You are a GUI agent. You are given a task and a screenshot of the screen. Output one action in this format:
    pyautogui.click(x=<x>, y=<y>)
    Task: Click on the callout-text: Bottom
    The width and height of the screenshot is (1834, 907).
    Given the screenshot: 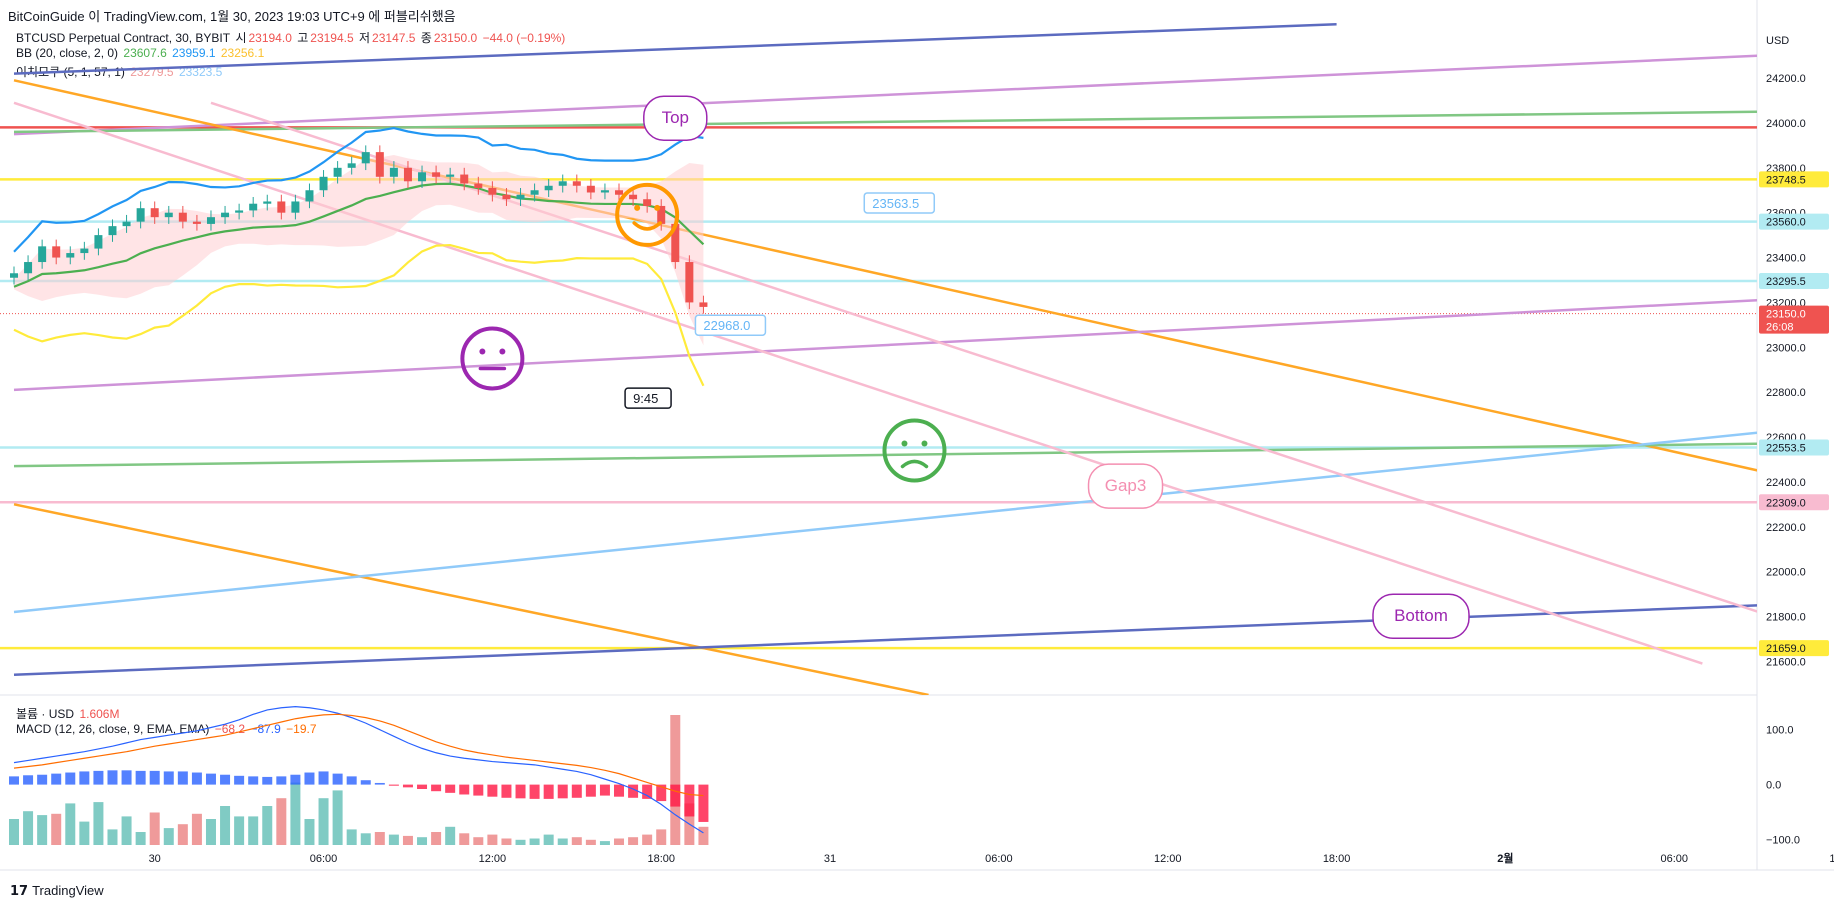 What is the action you would take?
    pyautogui.click(x=1421, y=615)
    